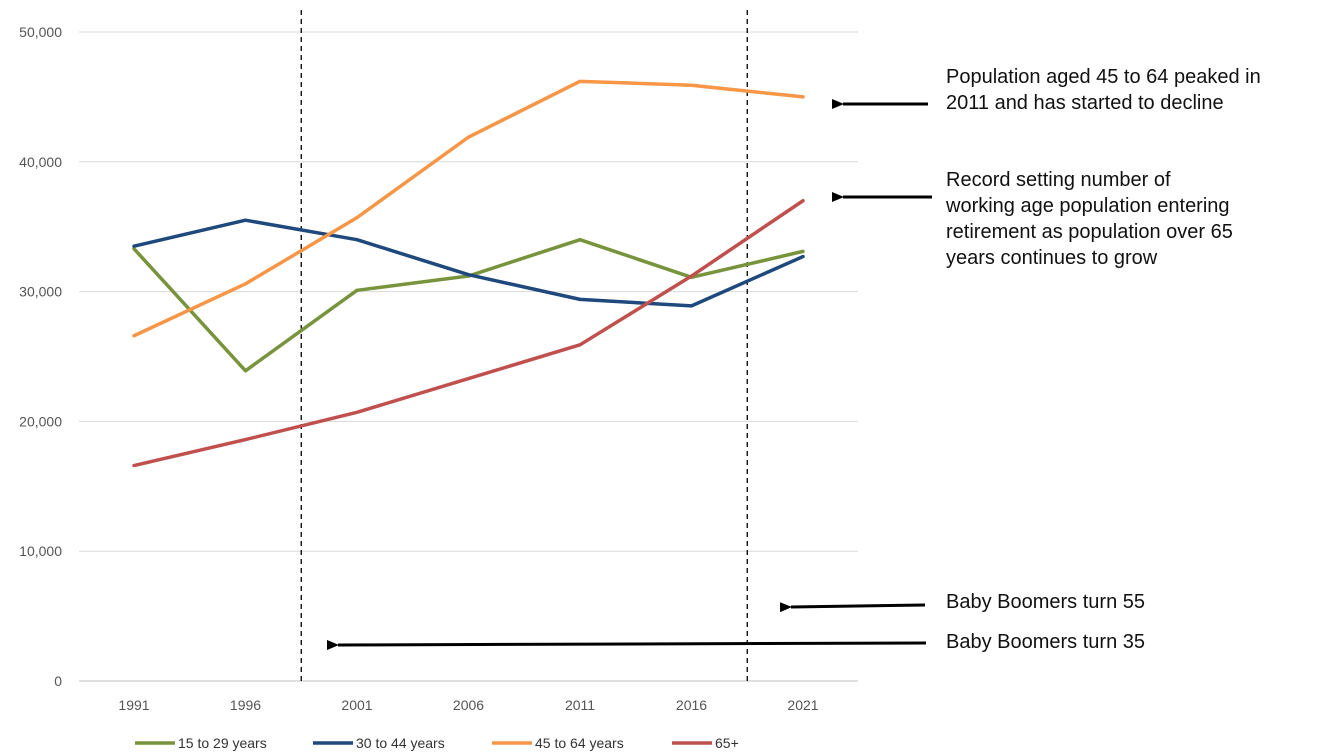 The height and width of the screenshot is (753, 1329). I want to click on x-tick-label: 2011, so click(580, 705).